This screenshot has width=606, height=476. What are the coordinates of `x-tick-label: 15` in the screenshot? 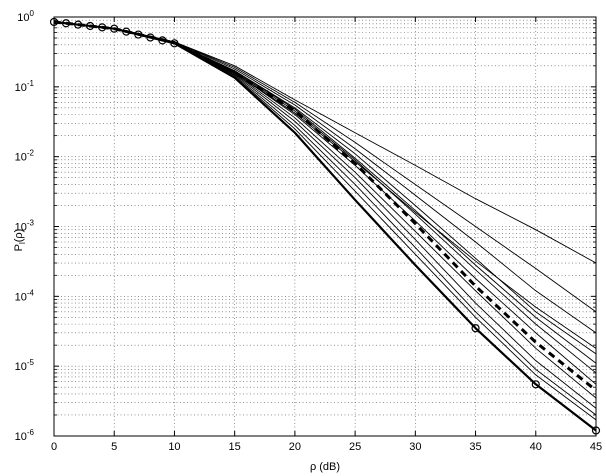 It's located at (235, 447).